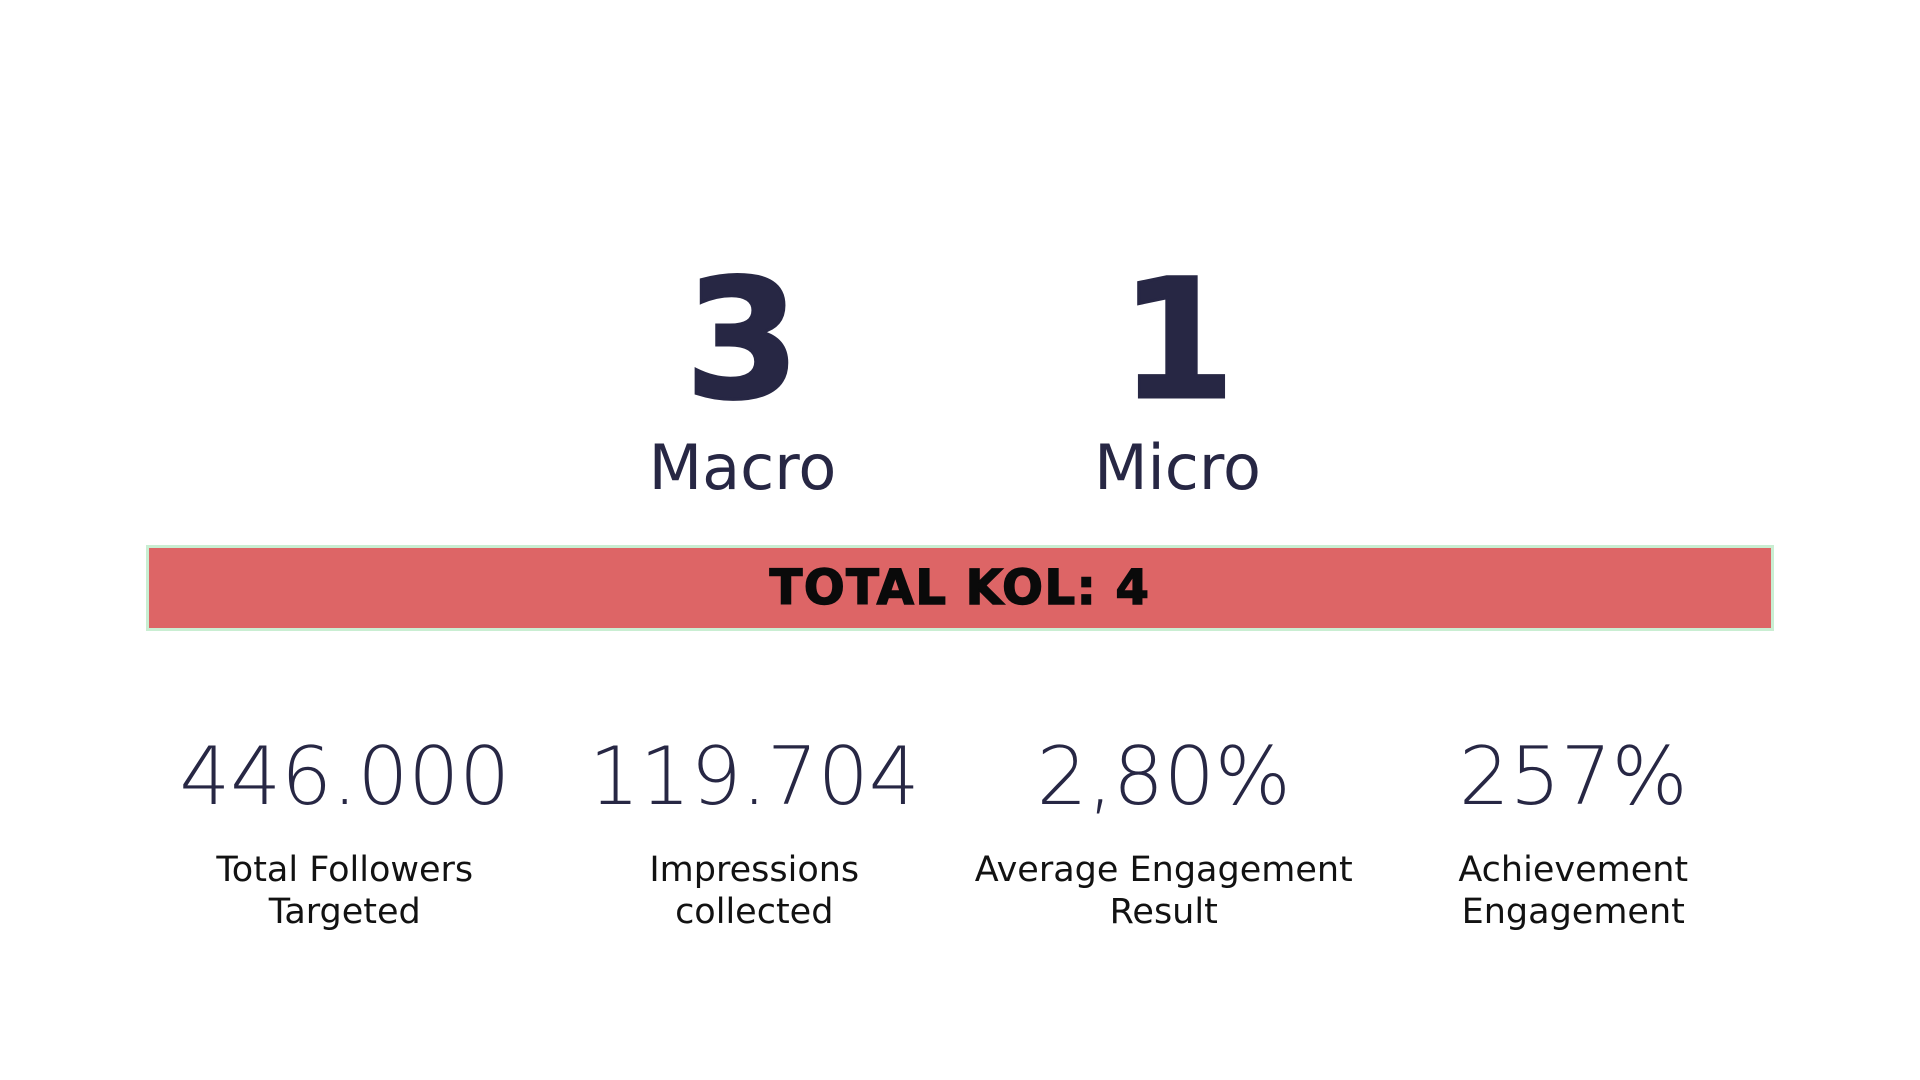  I want to click on stat-card-total-followers: 446.000 Total Followers Targeted, so click(345, 834).